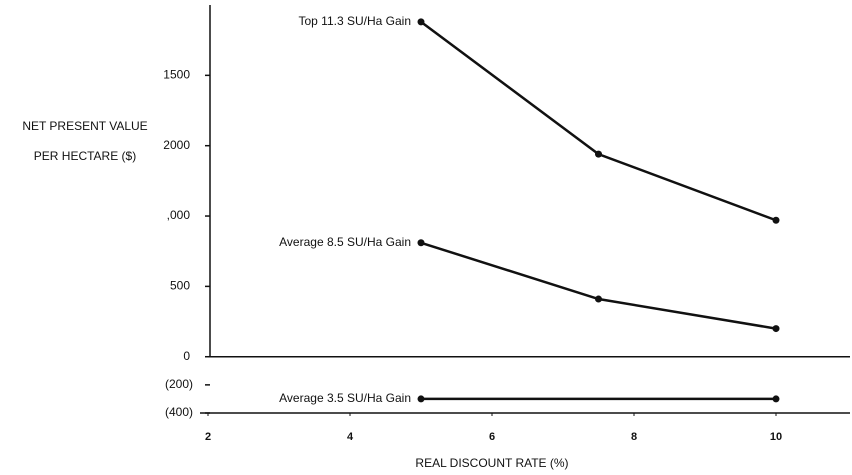 Image resolution: width=852 pixels, height=475 pixels. Describe the element at coordinates (180, 286) in the screenshot. I see `y-tick-label: 500` at that location.